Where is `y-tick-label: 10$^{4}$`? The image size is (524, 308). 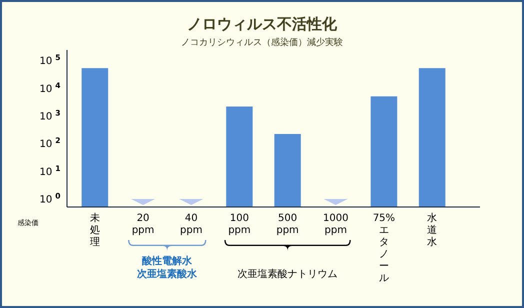
y-tick-label: 10$^{4}$ is located at coordinates (50, 87).